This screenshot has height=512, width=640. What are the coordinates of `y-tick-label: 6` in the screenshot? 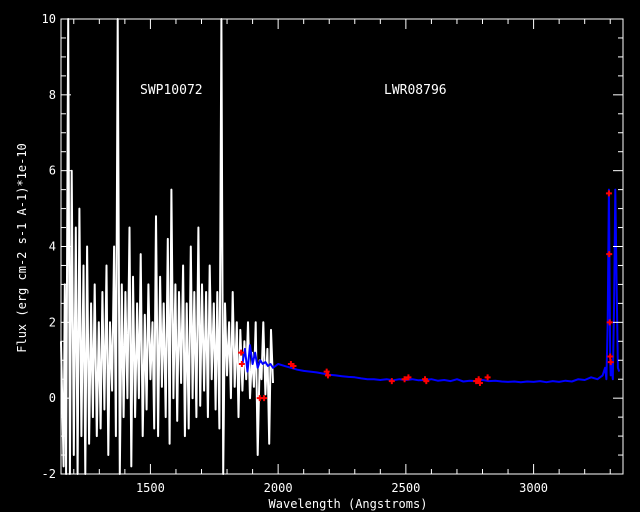 It's located at (52, 171).